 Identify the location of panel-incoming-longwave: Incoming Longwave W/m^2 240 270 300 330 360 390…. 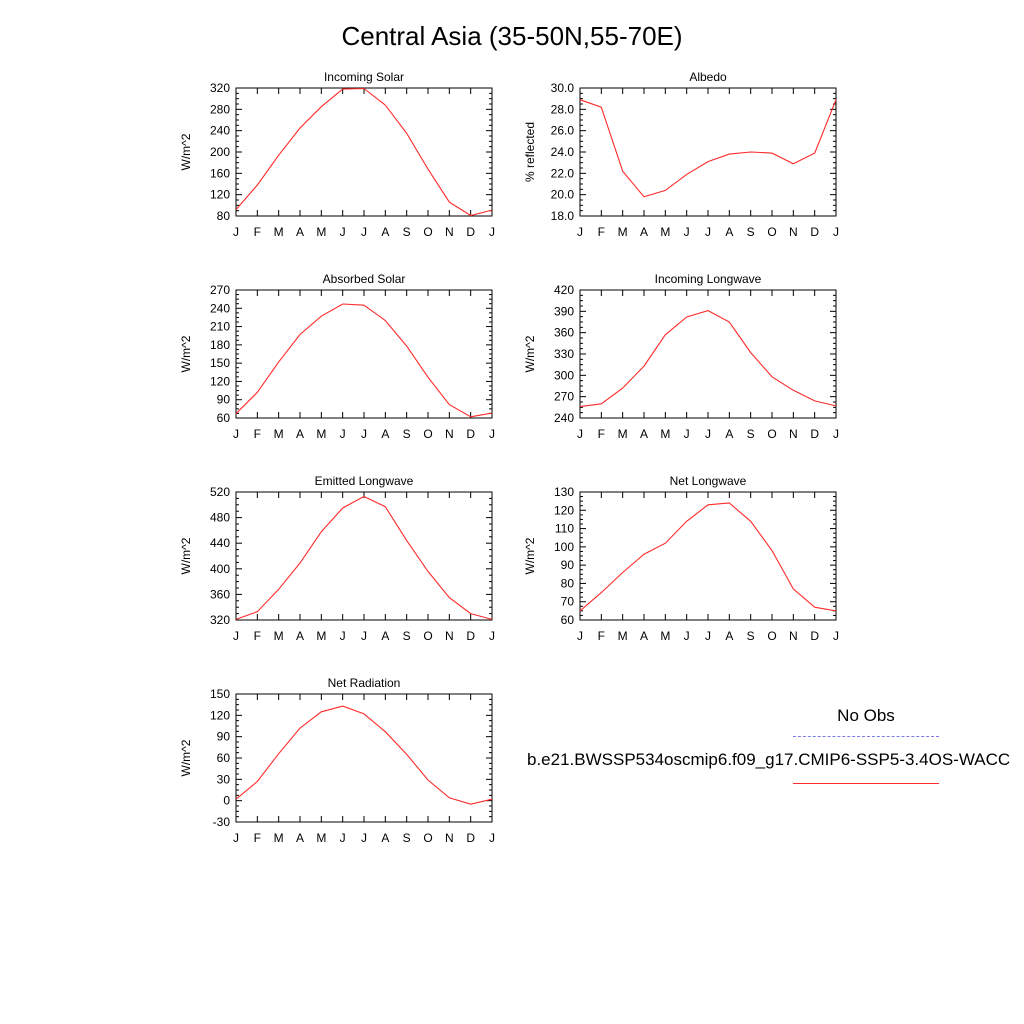
(694, 367).